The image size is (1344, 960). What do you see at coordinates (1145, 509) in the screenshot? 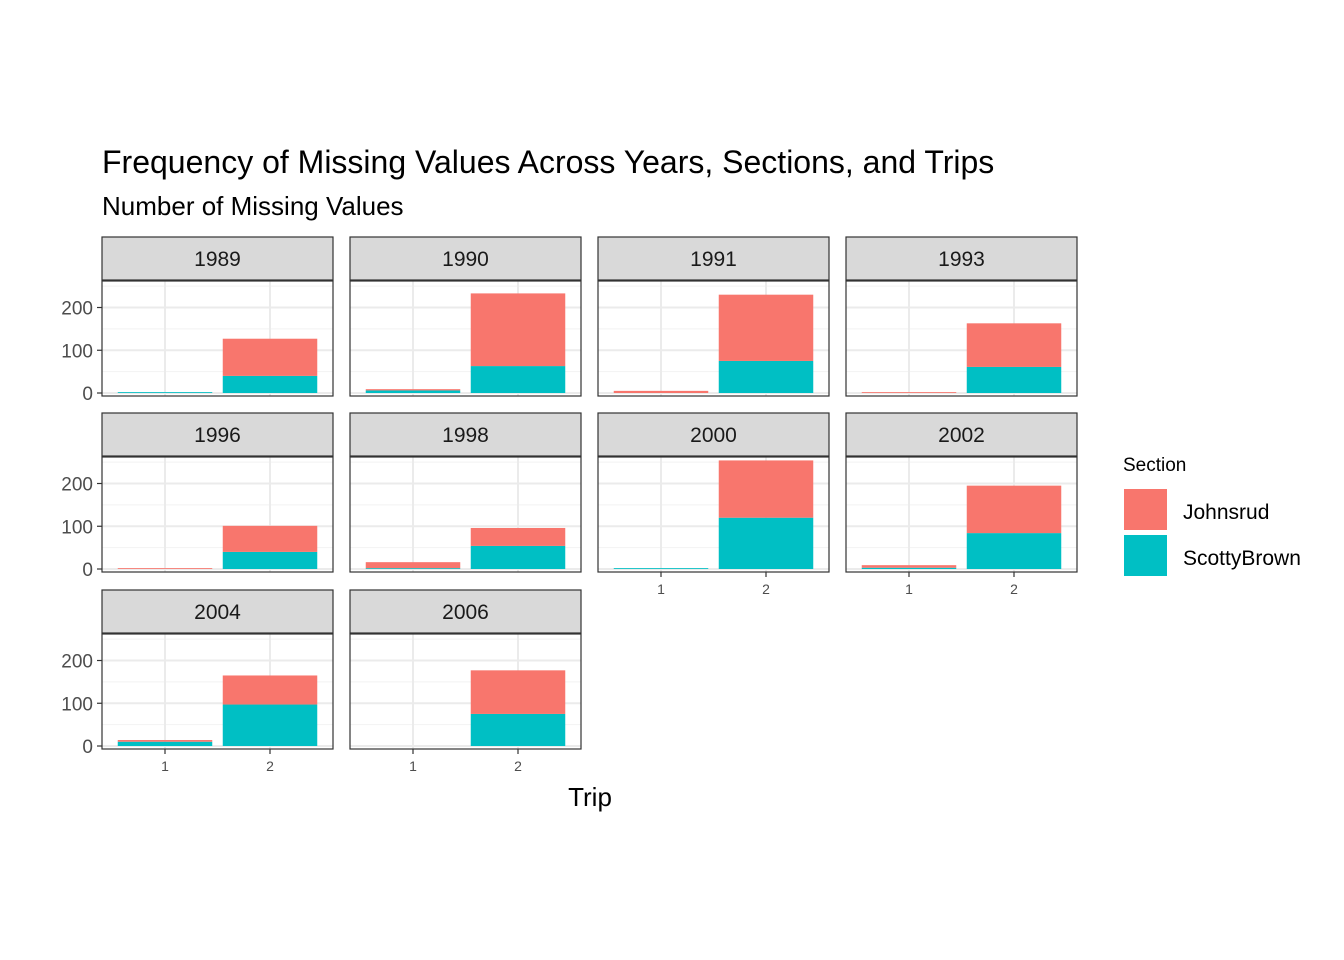
I see `legend-key-johnsrud` at bounding box center [1145, 509].